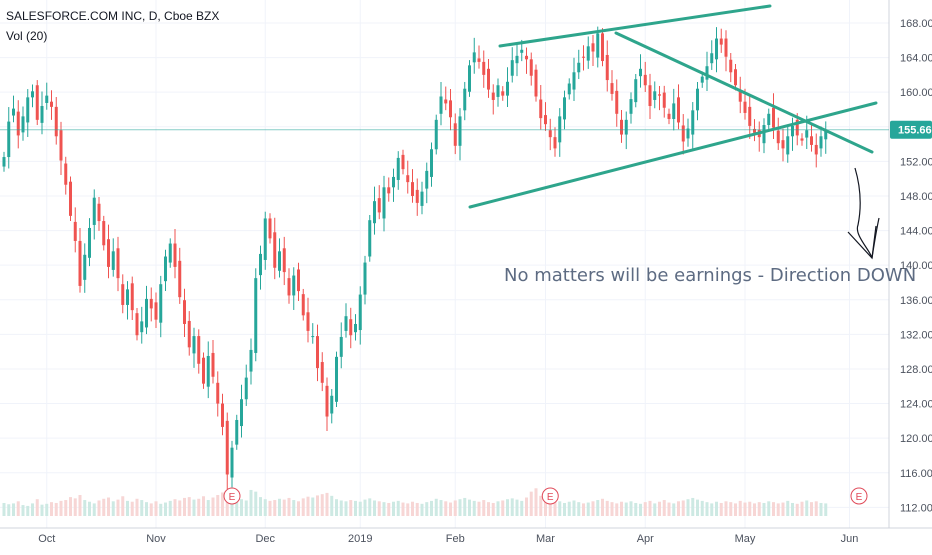 The width and height of the screenshot is (932, 555). Describe the element at coordinates (916, 197) in the screenshot. I see `price-tick-label: 148.00` at that location.